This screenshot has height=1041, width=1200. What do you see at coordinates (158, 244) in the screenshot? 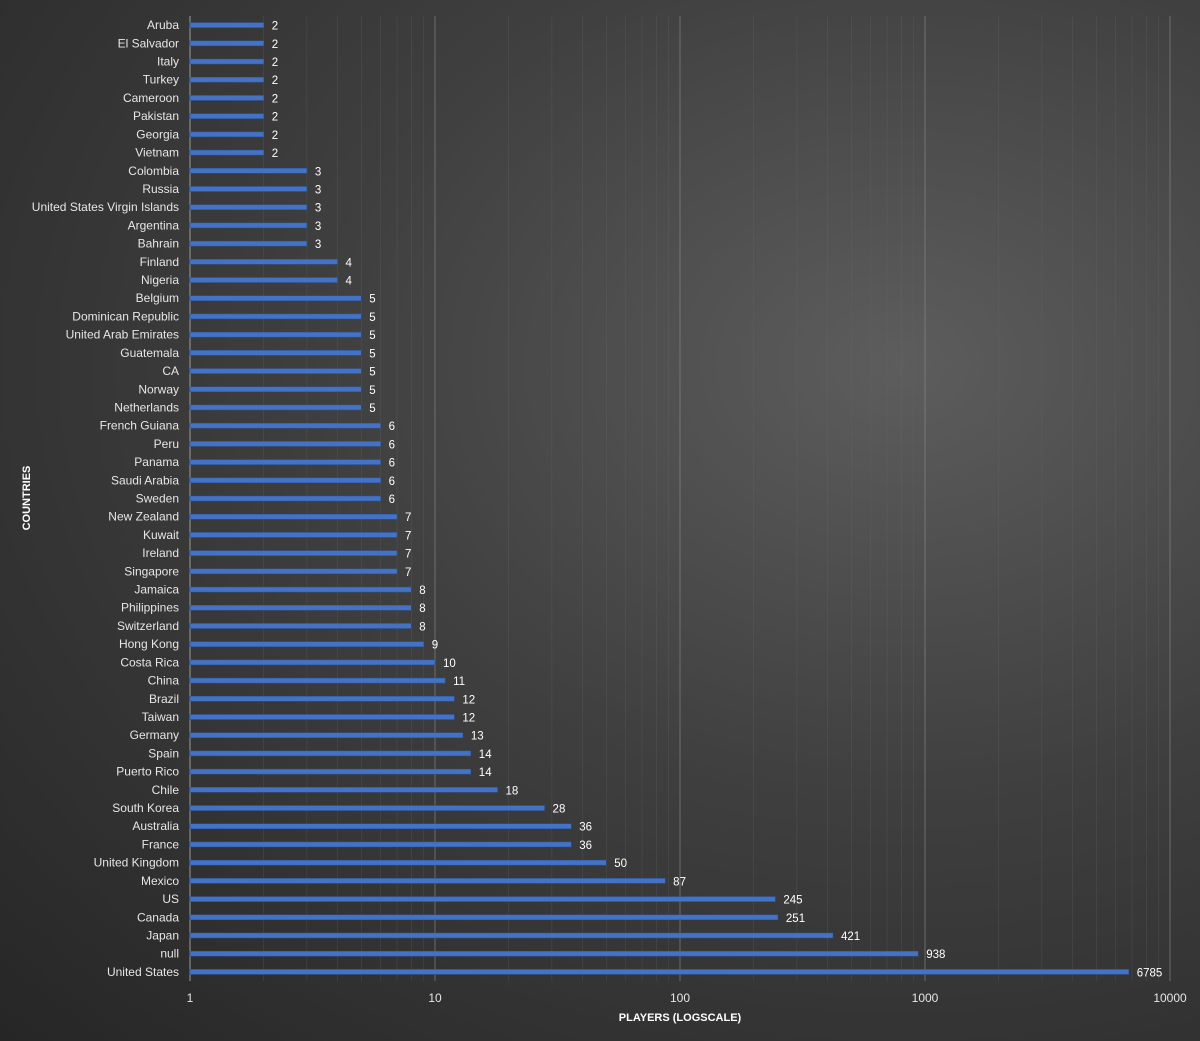
I see `category-label: Bahrain` at bounding box center [158, 244].